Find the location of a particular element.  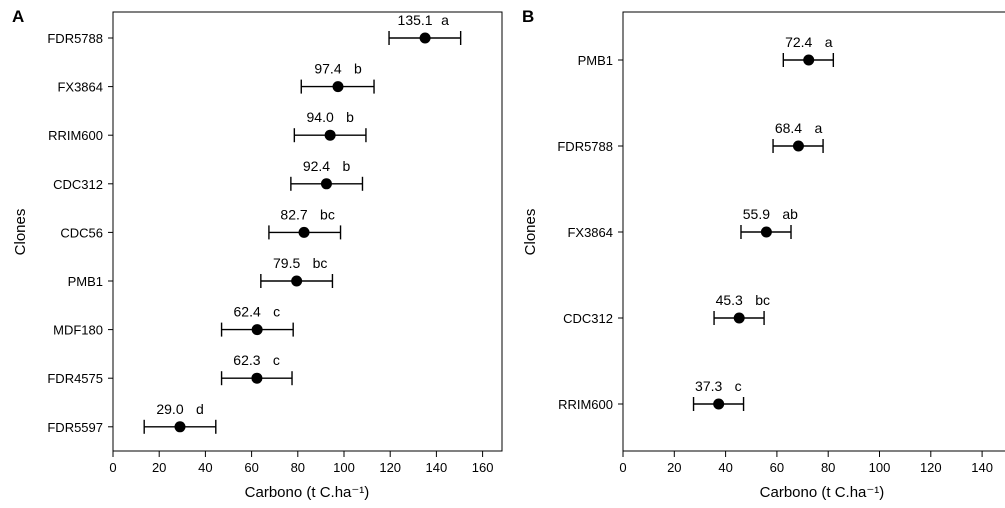

panel-b-category-label: FDR5788 is located at coordinates (585, 146).